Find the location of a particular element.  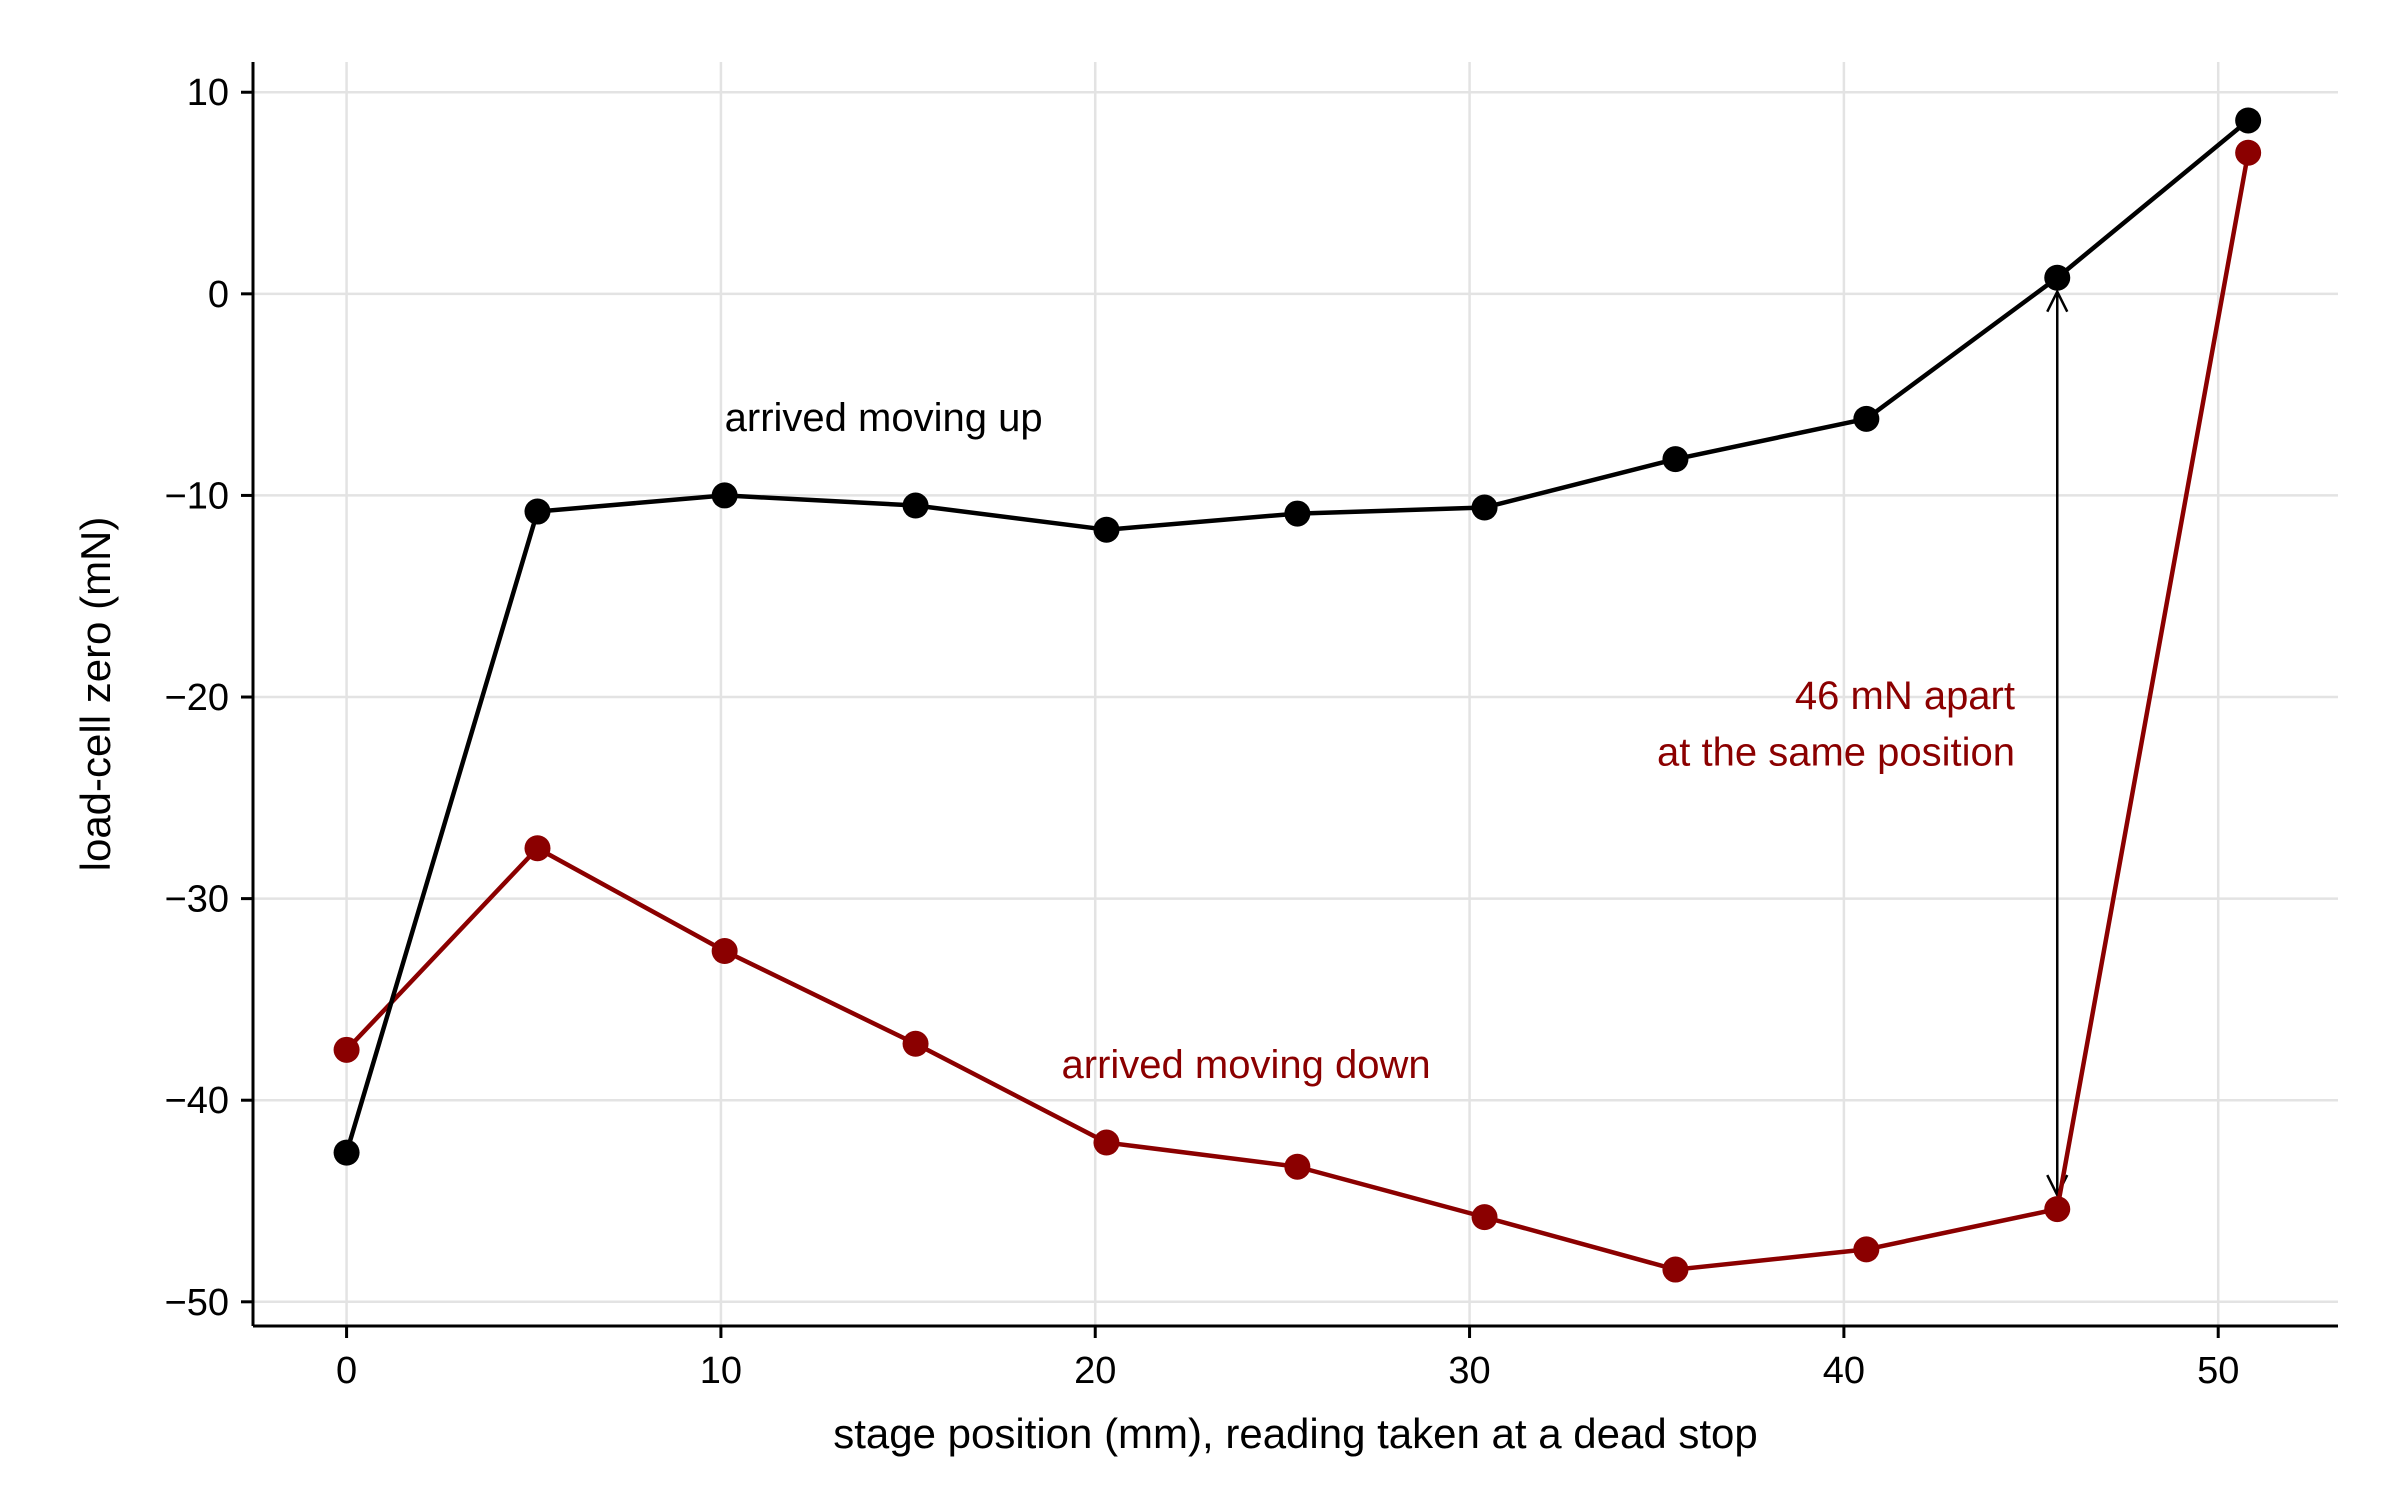

x-tick-label: 30 is located at coordinates (1469, 1371).